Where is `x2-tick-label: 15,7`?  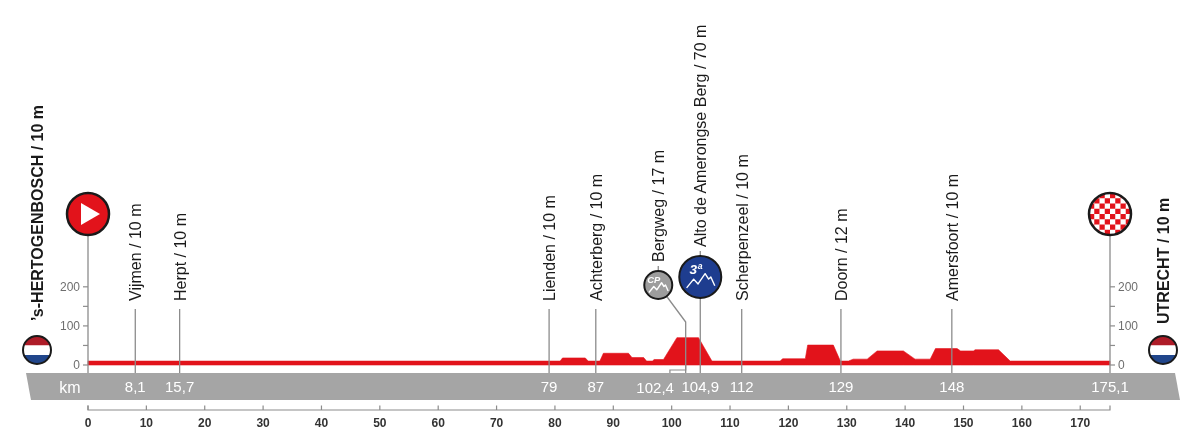 x2-tick-label: 15,7 is located at coordinates (180, 386).